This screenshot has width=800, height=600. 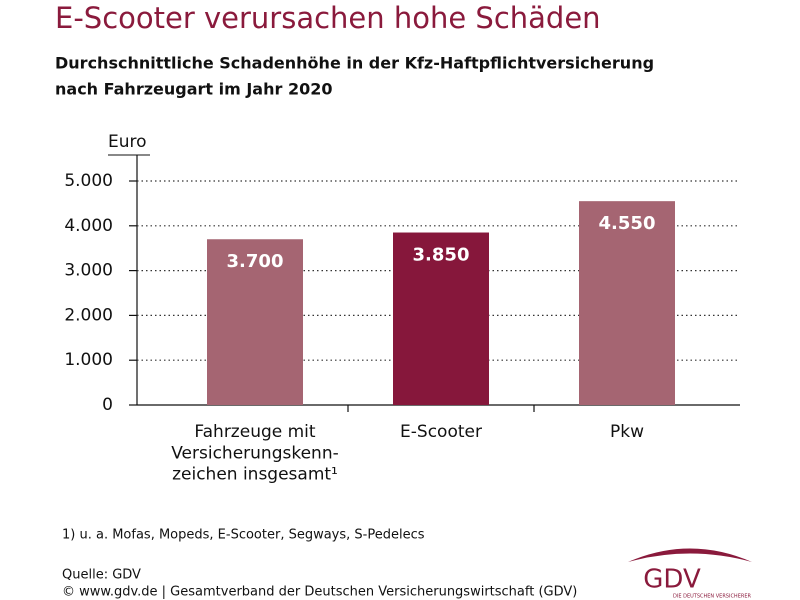 What do you see at coordinates (88, 271) in the screenshot?
I see `y-tick-label: 3.000` at bounding box center [88, 271].